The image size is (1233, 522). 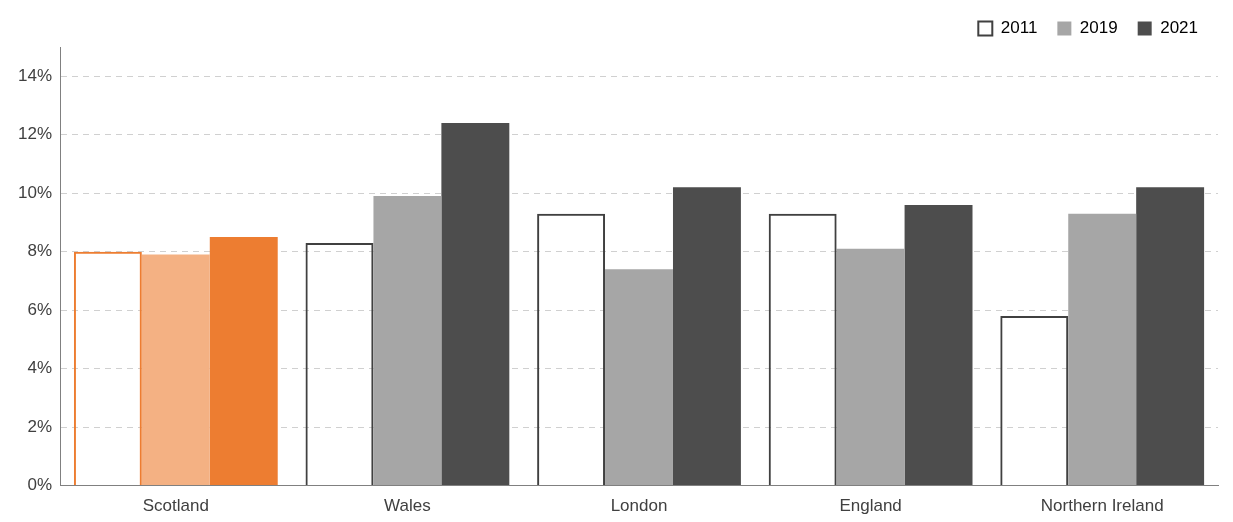 I want to click on x-tick-label: Wales, so click(x=407, y=506).